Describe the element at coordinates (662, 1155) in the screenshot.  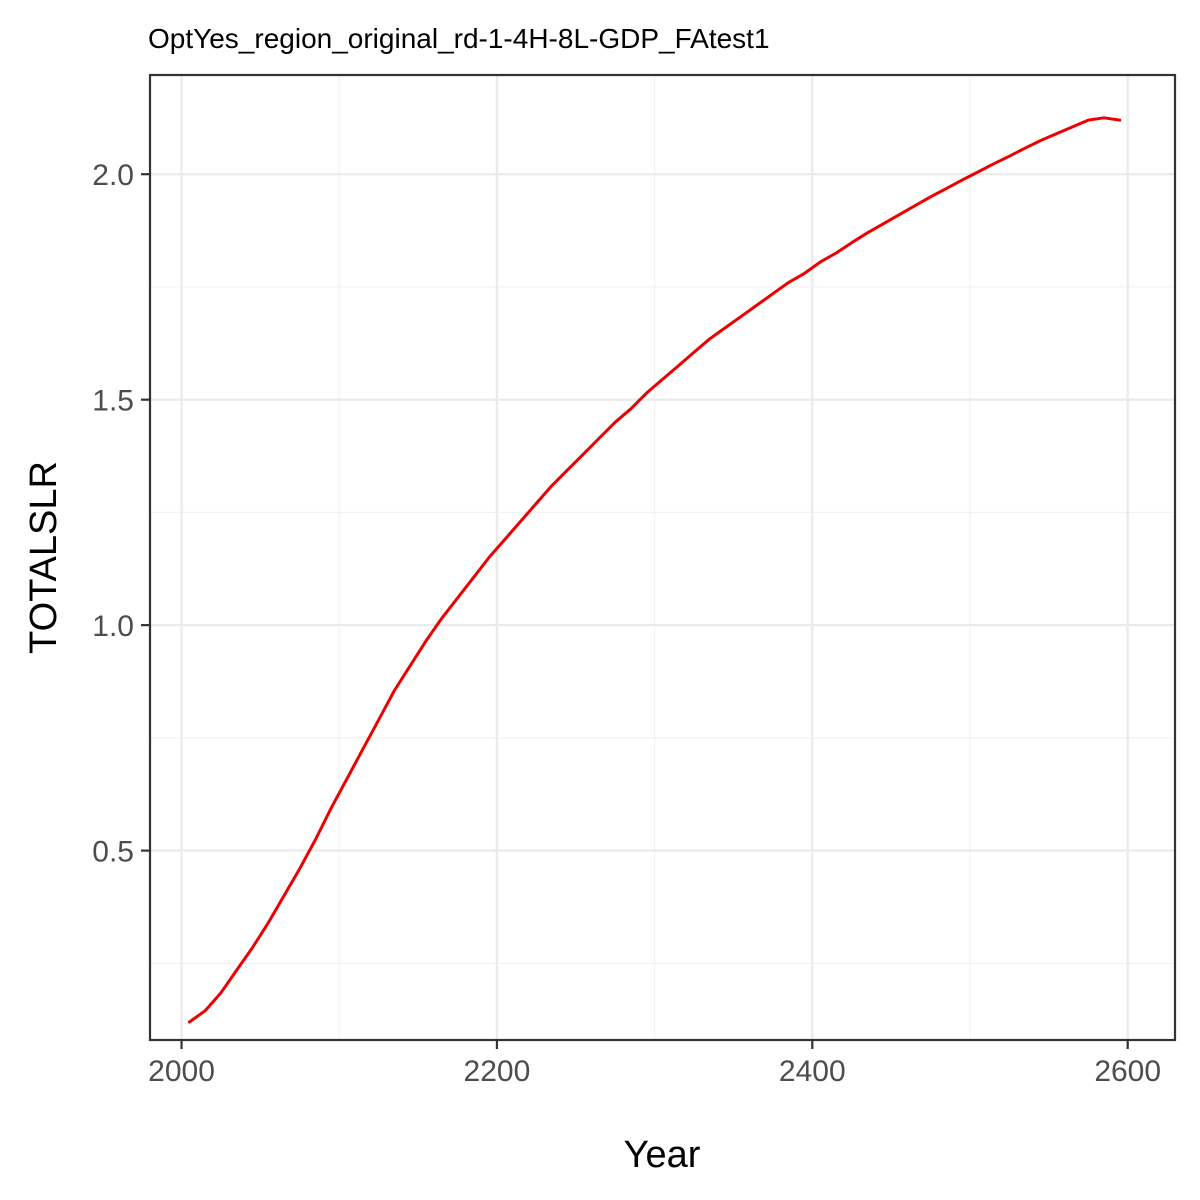
I see `x-axis-title: Year` at that location.